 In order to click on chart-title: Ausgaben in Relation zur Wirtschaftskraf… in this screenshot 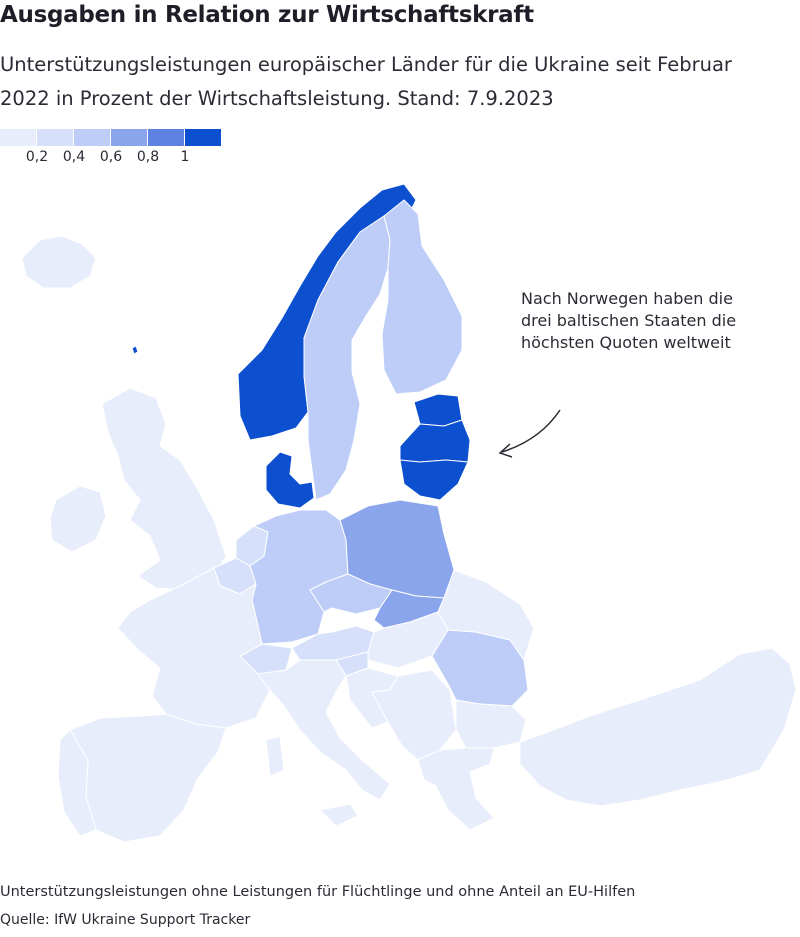, I will do `click(267, 15)`.